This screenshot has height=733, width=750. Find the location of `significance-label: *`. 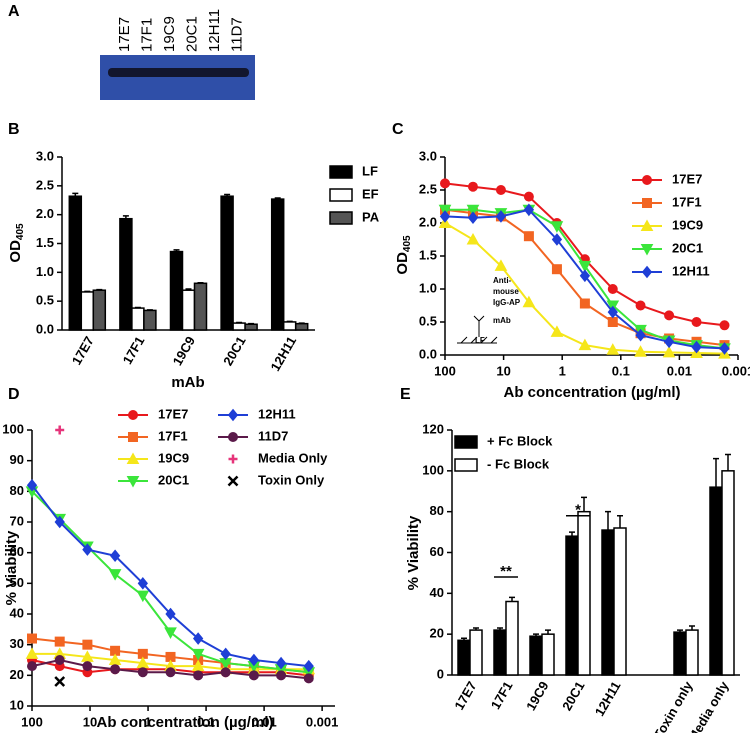

significance-label: * is located at coordinates (578, 510).